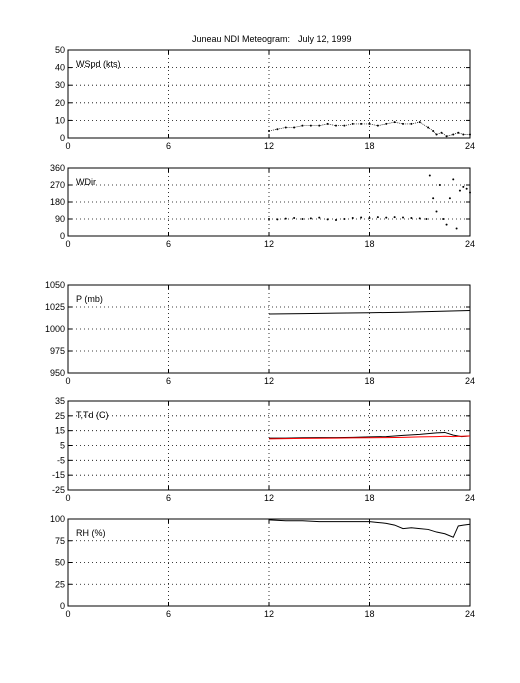  I want to click on y-tick-label: 40, so click(60, 68).